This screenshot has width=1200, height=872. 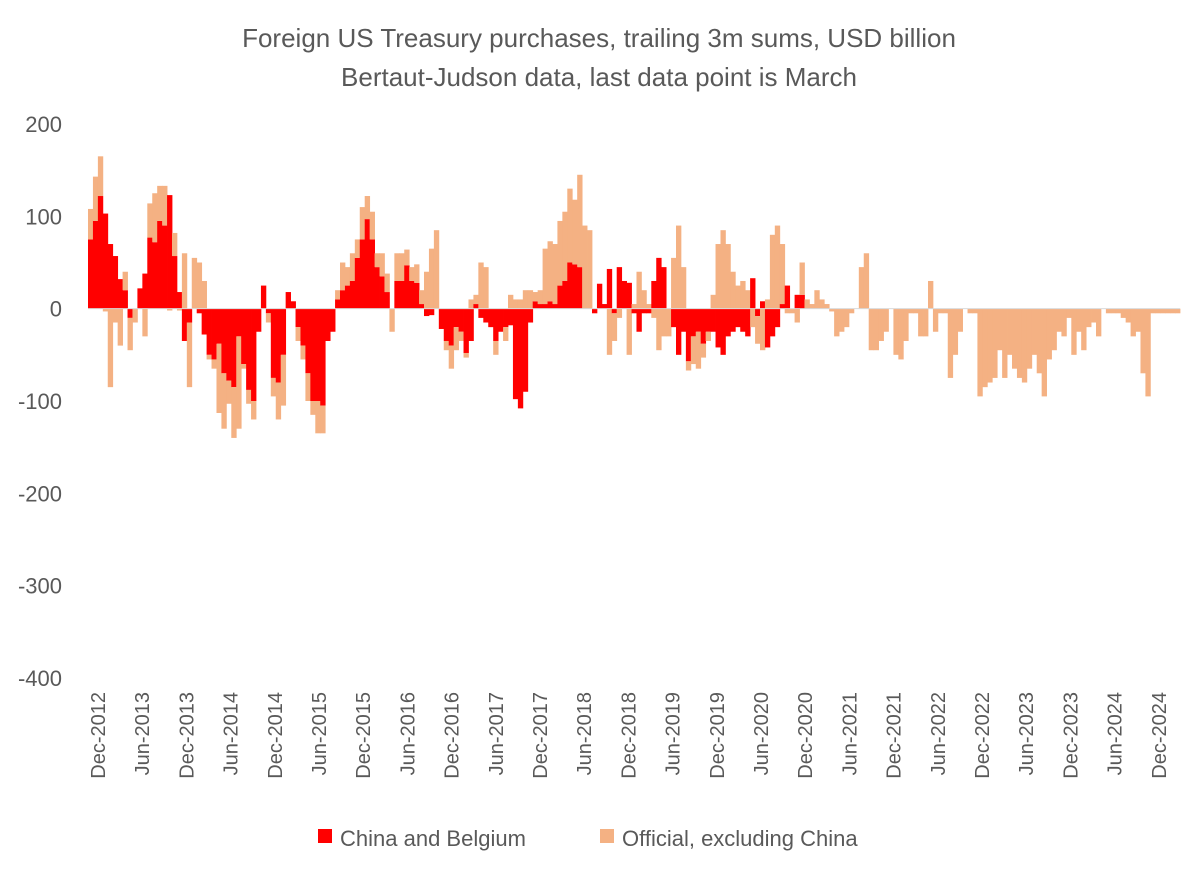 I want to click on x-tick-label: Dec-2022, so click(x=983, y=735).